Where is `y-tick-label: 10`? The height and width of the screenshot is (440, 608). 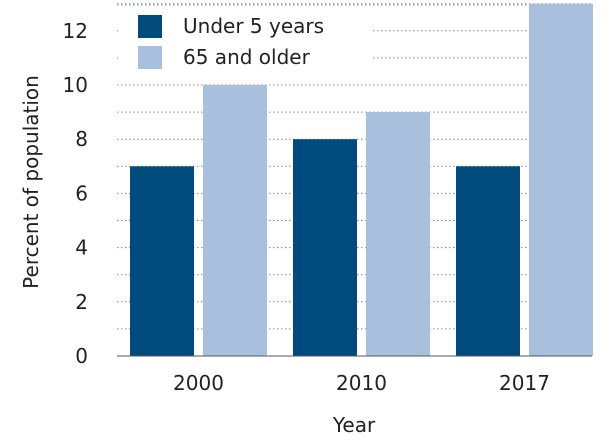
y-tick-label: 10 is located at coordinates (75, 85).